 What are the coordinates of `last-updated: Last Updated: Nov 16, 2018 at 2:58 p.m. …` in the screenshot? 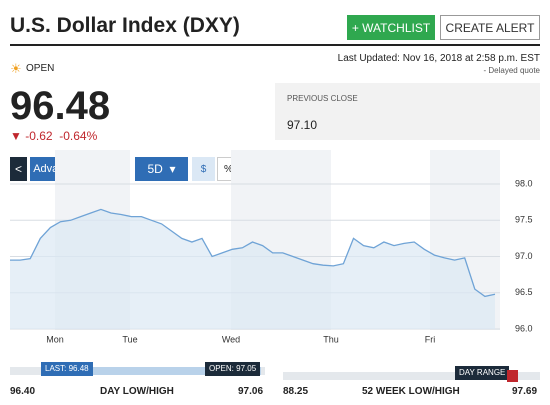 It's located at (438, 58).